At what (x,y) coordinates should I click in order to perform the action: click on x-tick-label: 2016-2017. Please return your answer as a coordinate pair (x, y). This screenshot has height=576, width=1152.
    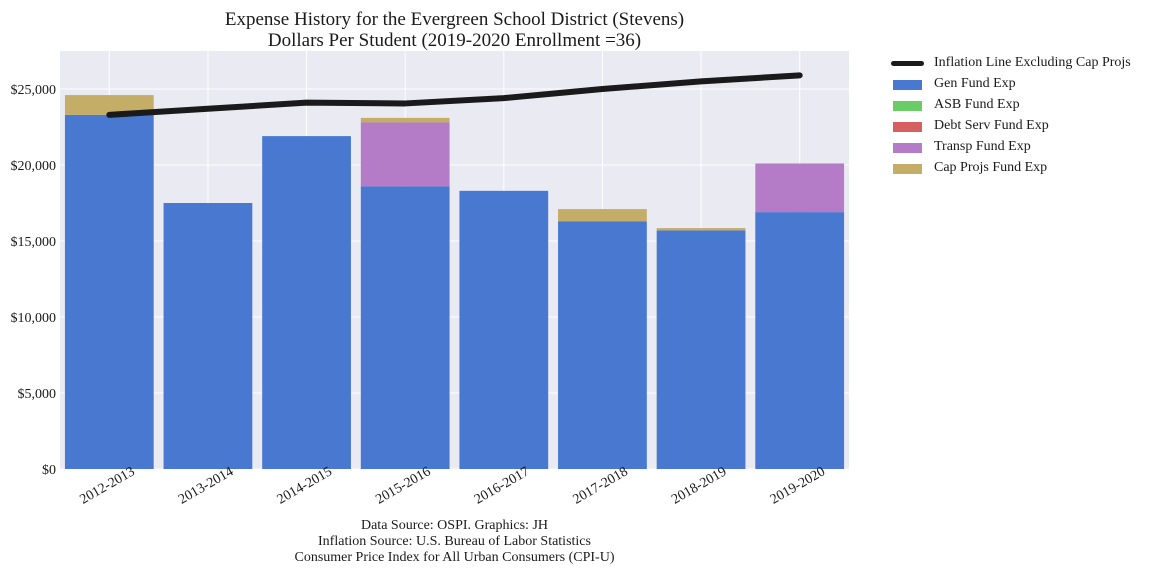
    Looking at the image, I should click on (502, 485).